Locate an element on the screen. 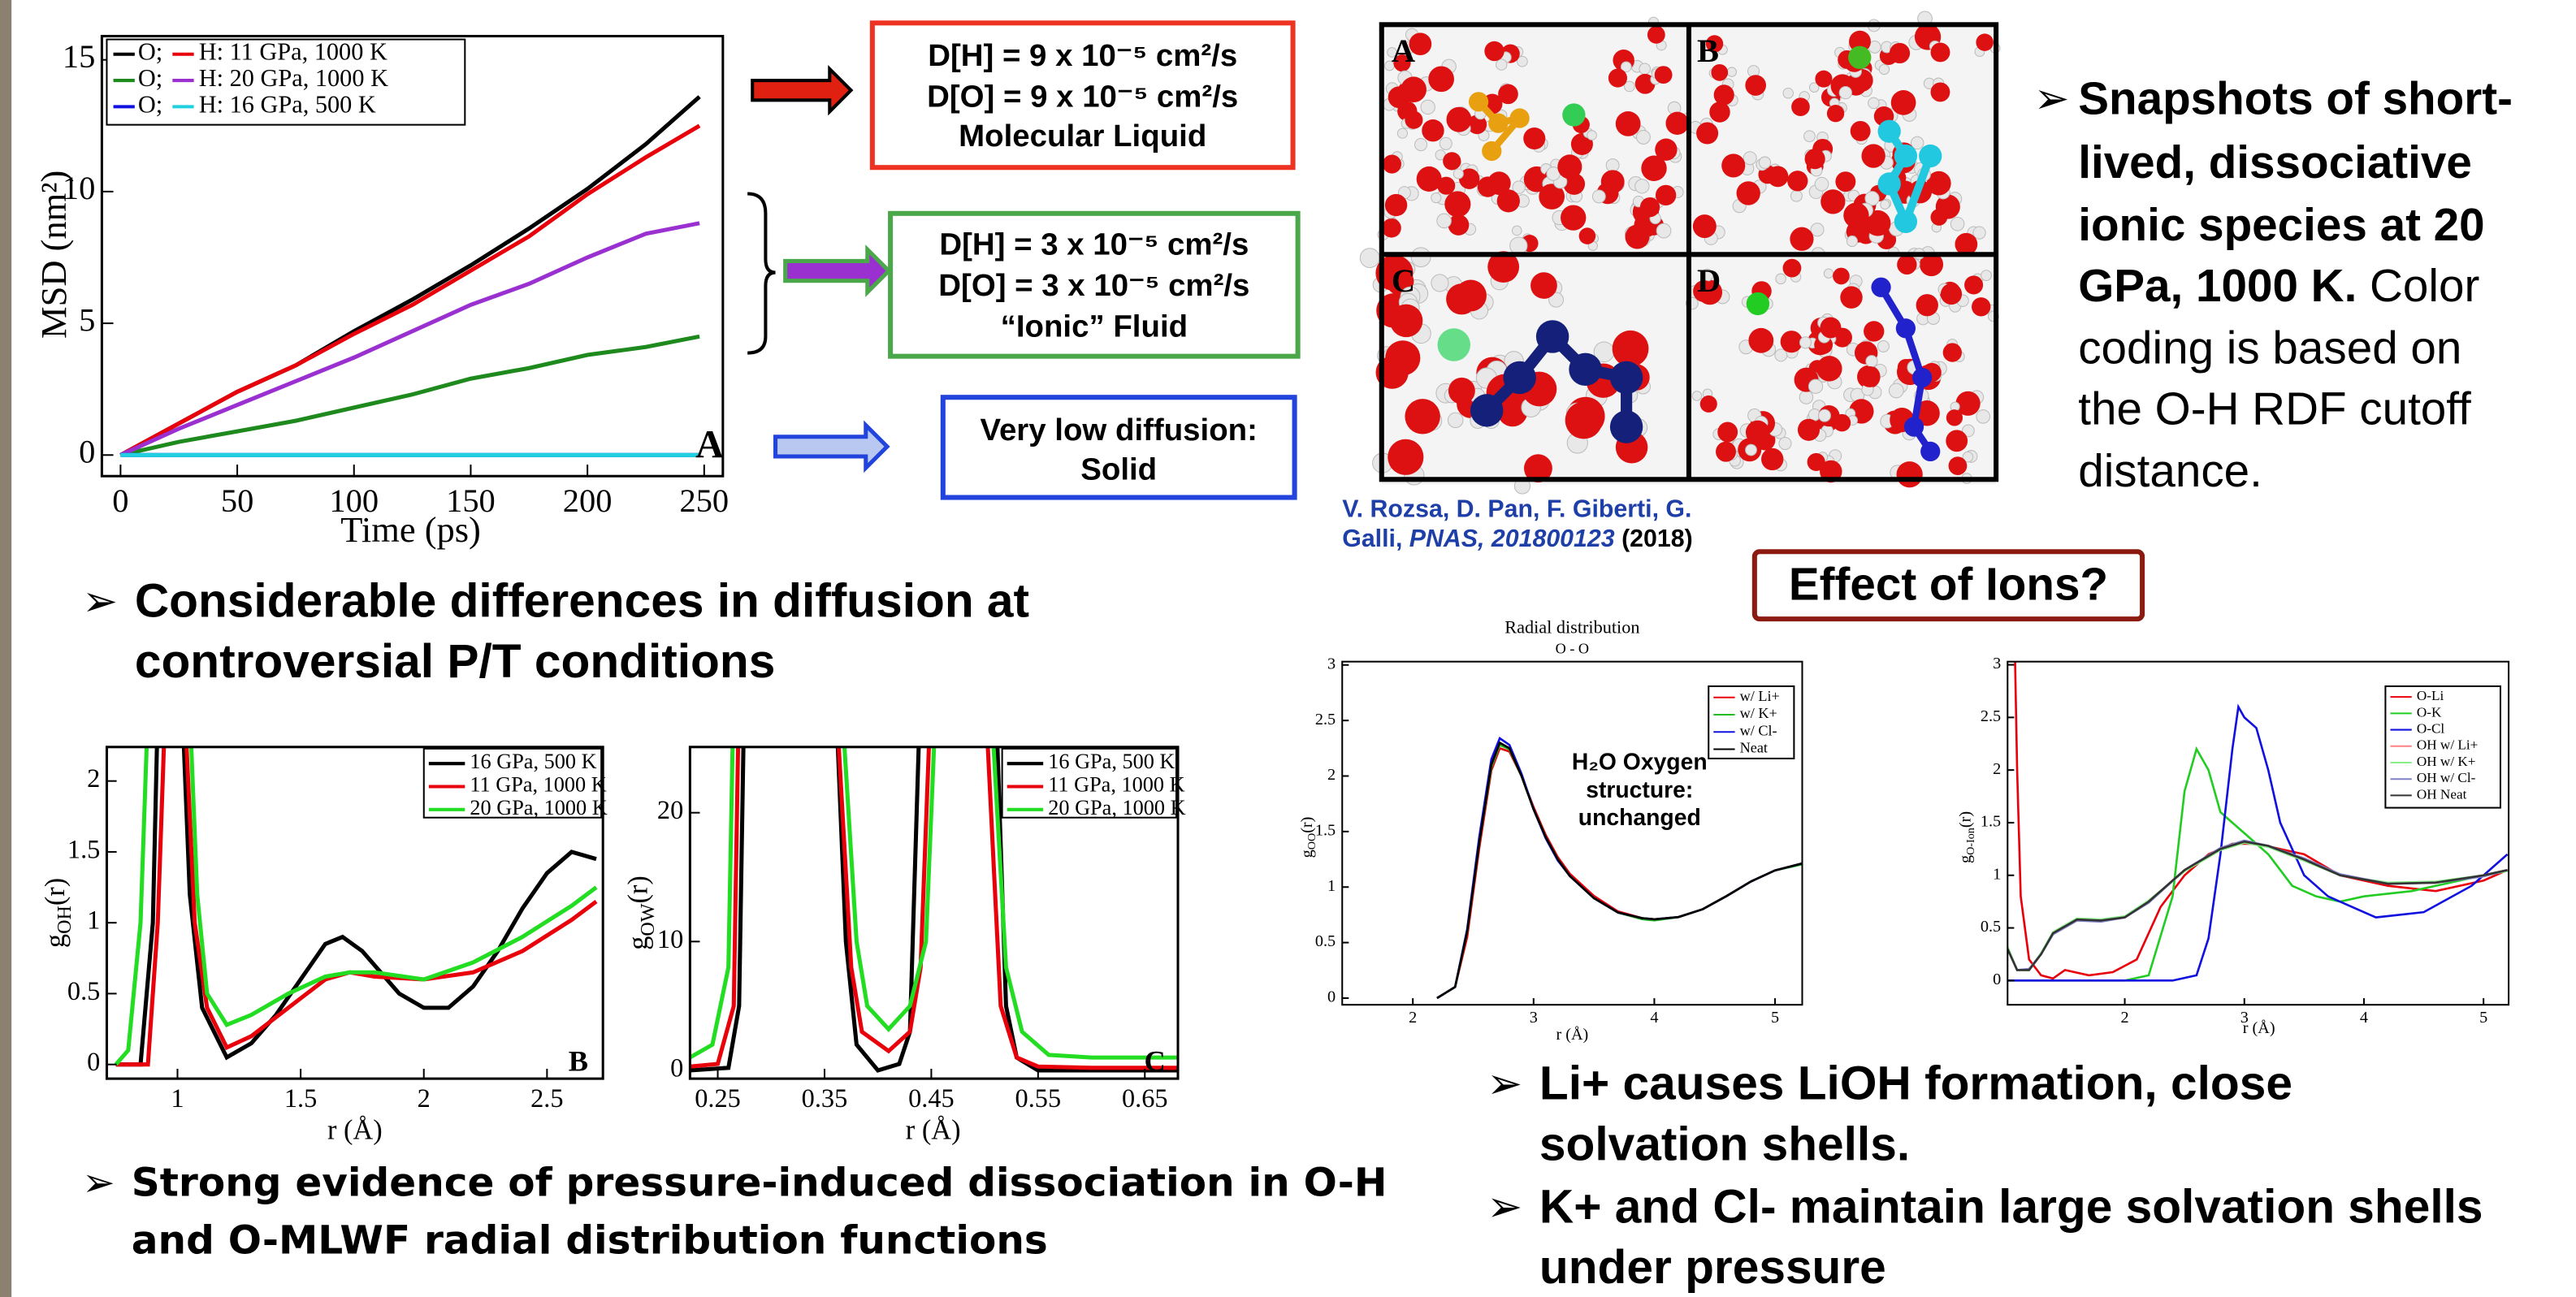  y-axis-label-part: g is located at coordinates (1306, 854).